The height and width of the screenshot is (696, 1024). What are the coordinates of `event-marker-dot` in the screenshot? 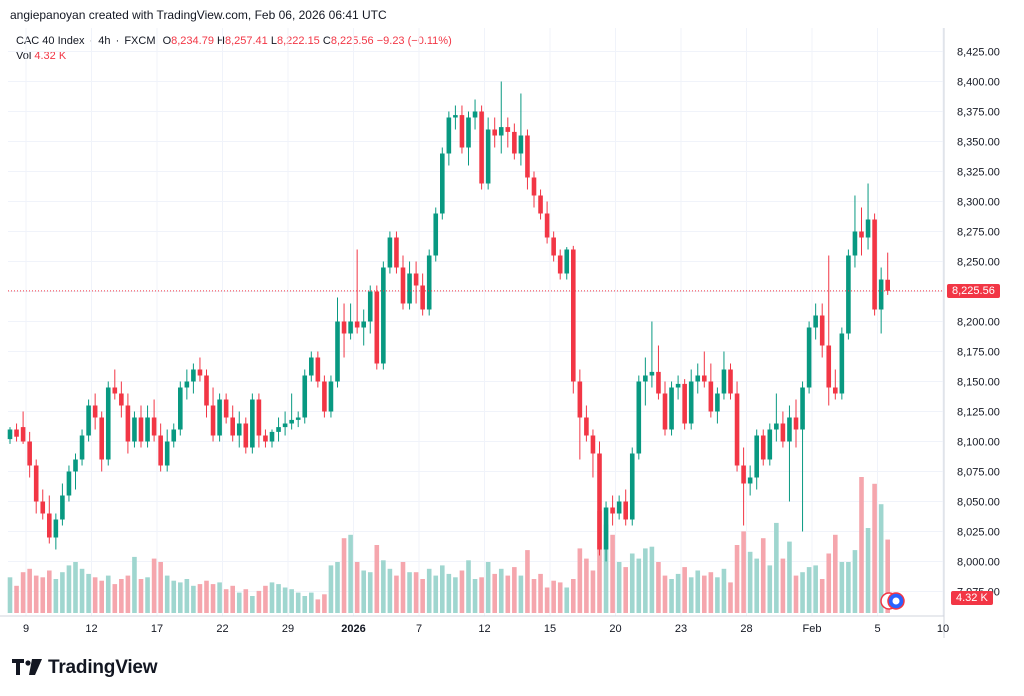 It's located at (896, 601).